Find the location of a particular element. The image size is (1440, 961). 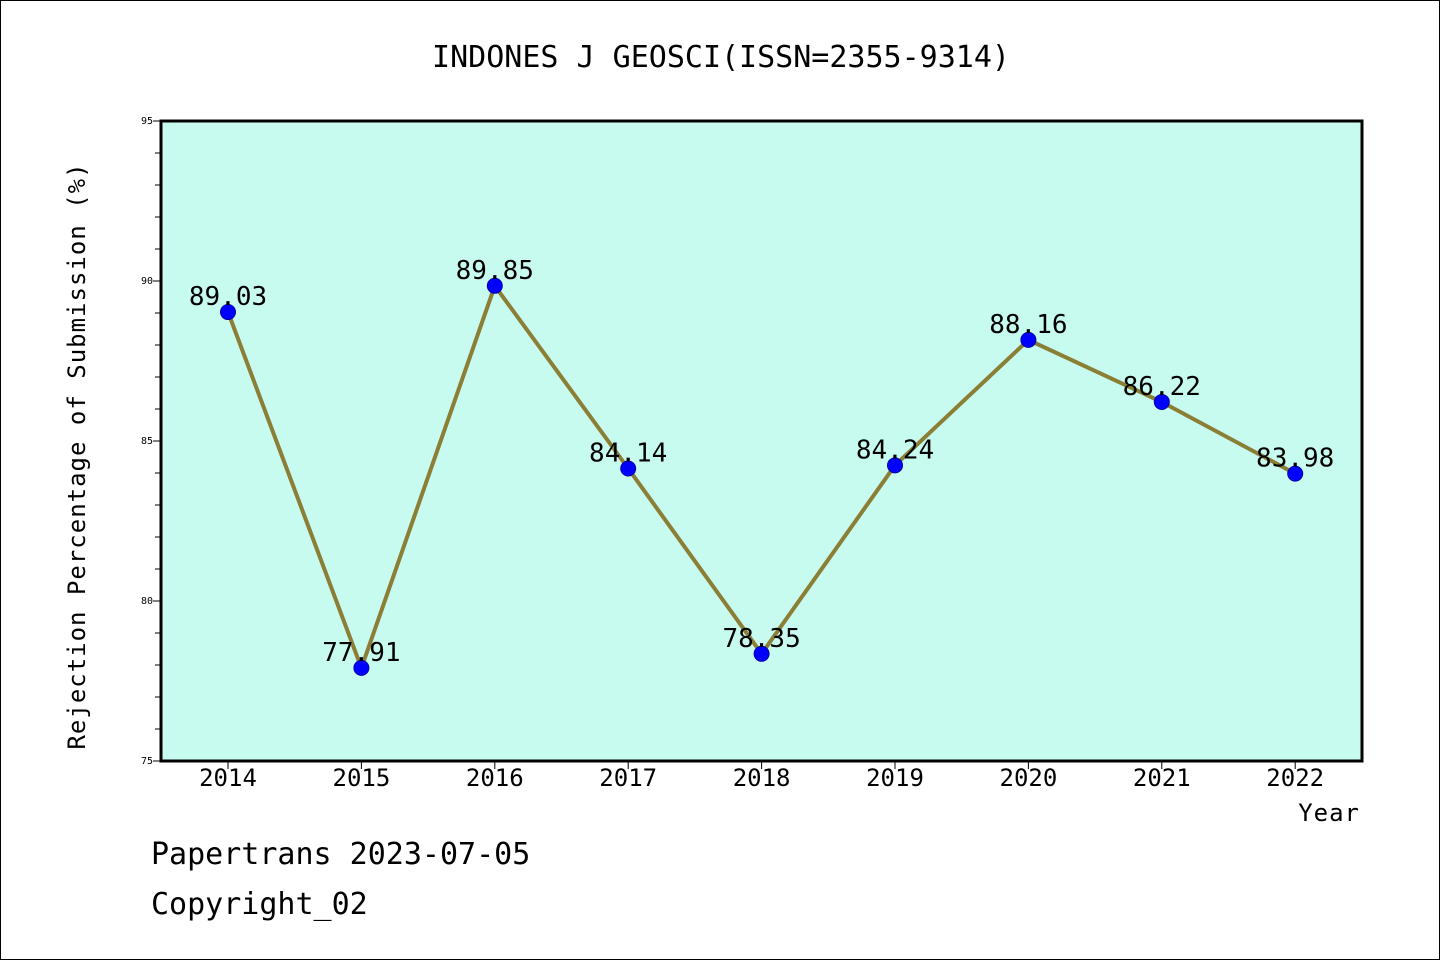

y-tick-label: 90 is located at coordinates (147, 281).